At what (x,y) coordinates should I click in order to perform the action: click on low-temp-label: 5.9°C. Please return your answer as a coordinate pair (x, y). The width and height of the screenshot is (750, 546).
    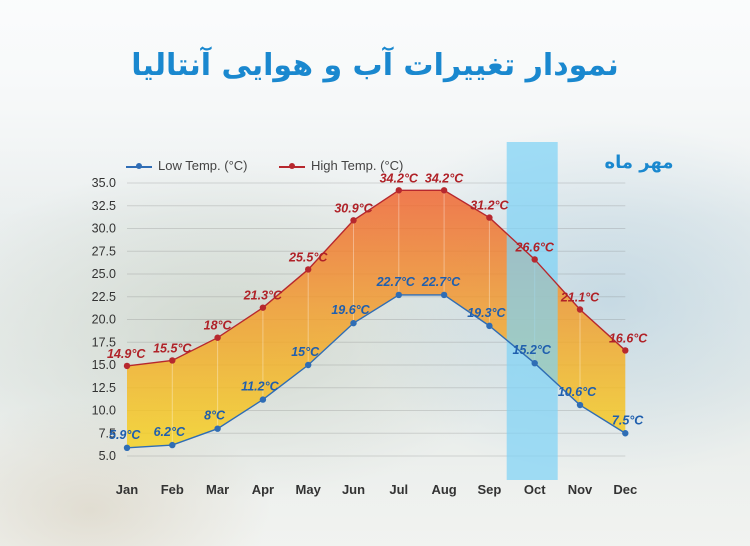
    Looking at the image, I should click on (125, 435).